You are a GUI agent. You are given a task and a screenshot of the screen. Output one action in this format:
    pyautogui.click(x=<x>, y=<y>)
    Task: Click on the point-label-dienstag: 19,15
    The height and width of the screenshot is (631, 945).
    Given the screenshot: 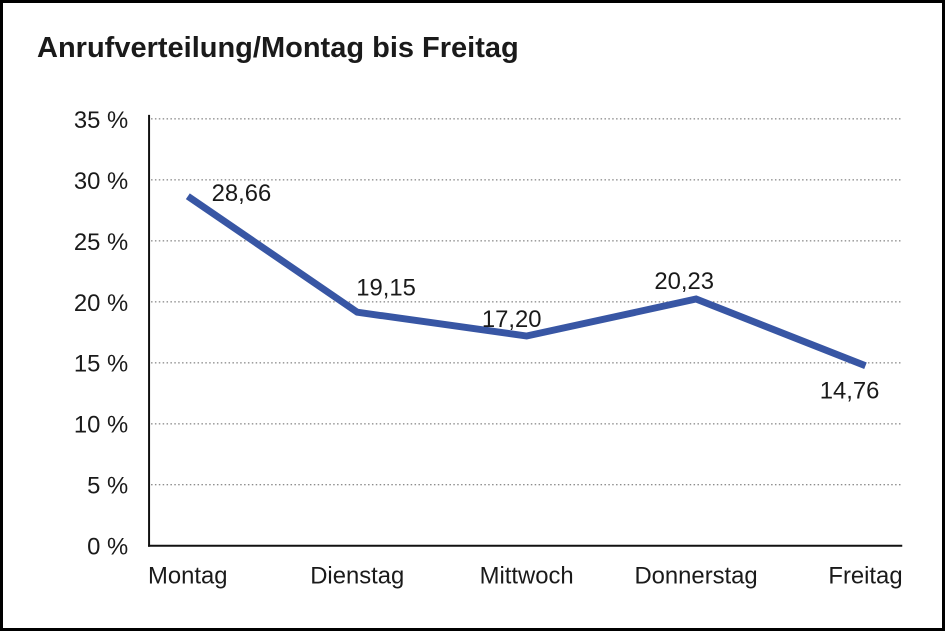 What is the action you would take?
    pyautogui.click(x=386, y=287)
    